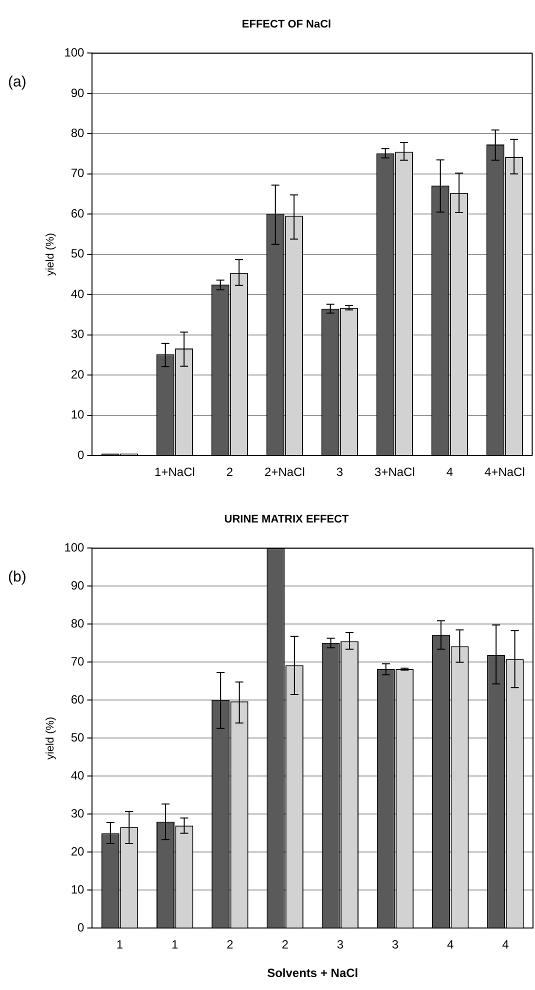 The height and width of the screenshot is (990, 535). I want to click on text: (b), so click(17, 577).